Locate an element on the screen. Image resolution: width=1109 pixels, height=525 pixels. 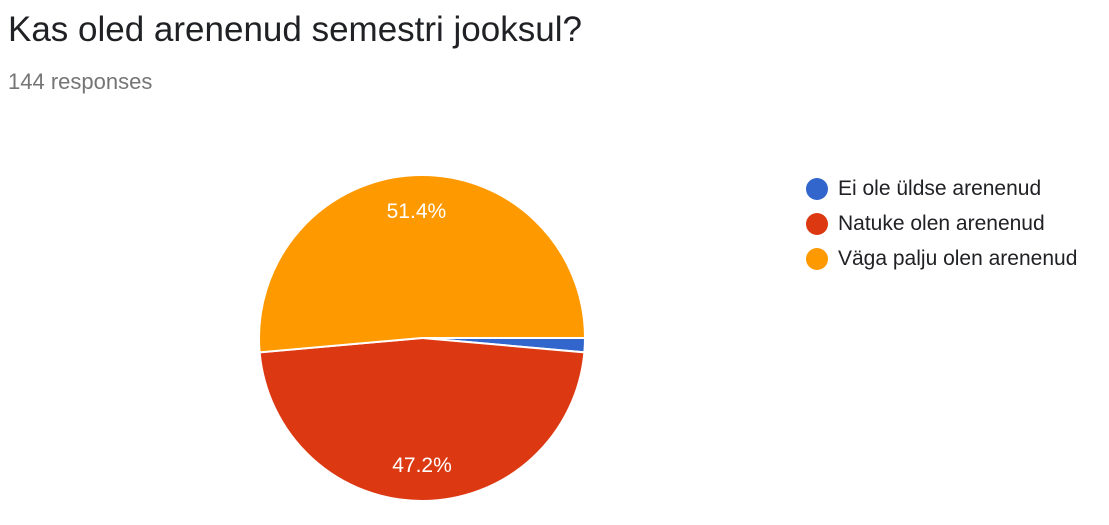
question-title: Kas oled arenenud semestri jooksul? is located at coordinates (295, 29).